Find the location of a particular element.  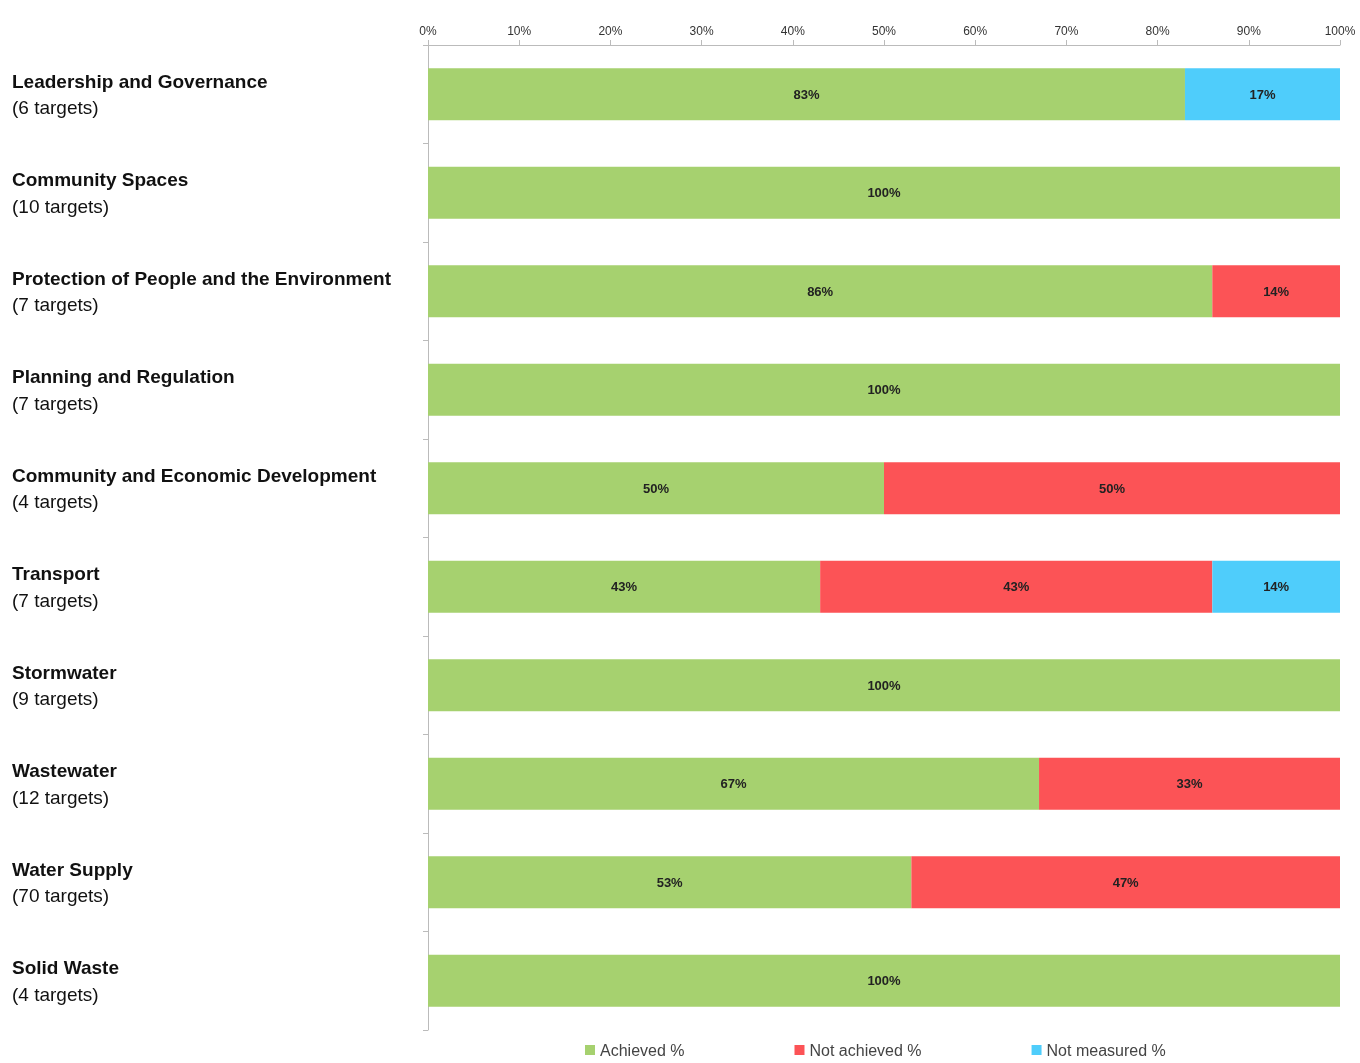

x-tick-label: 90% is located at coordinates (1249, 31).